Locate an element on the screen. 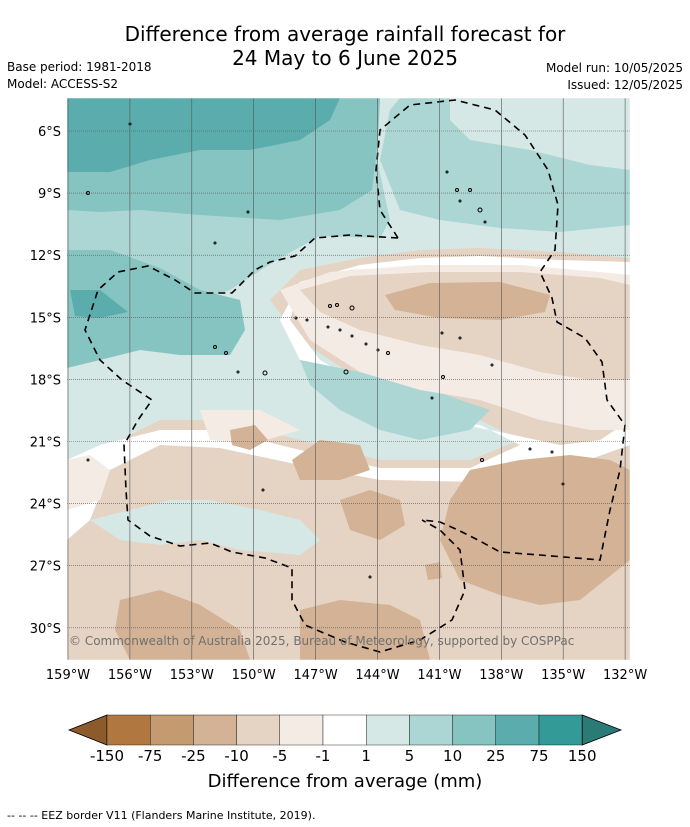  wet-region-strongest is located at coordinates (203, 208).